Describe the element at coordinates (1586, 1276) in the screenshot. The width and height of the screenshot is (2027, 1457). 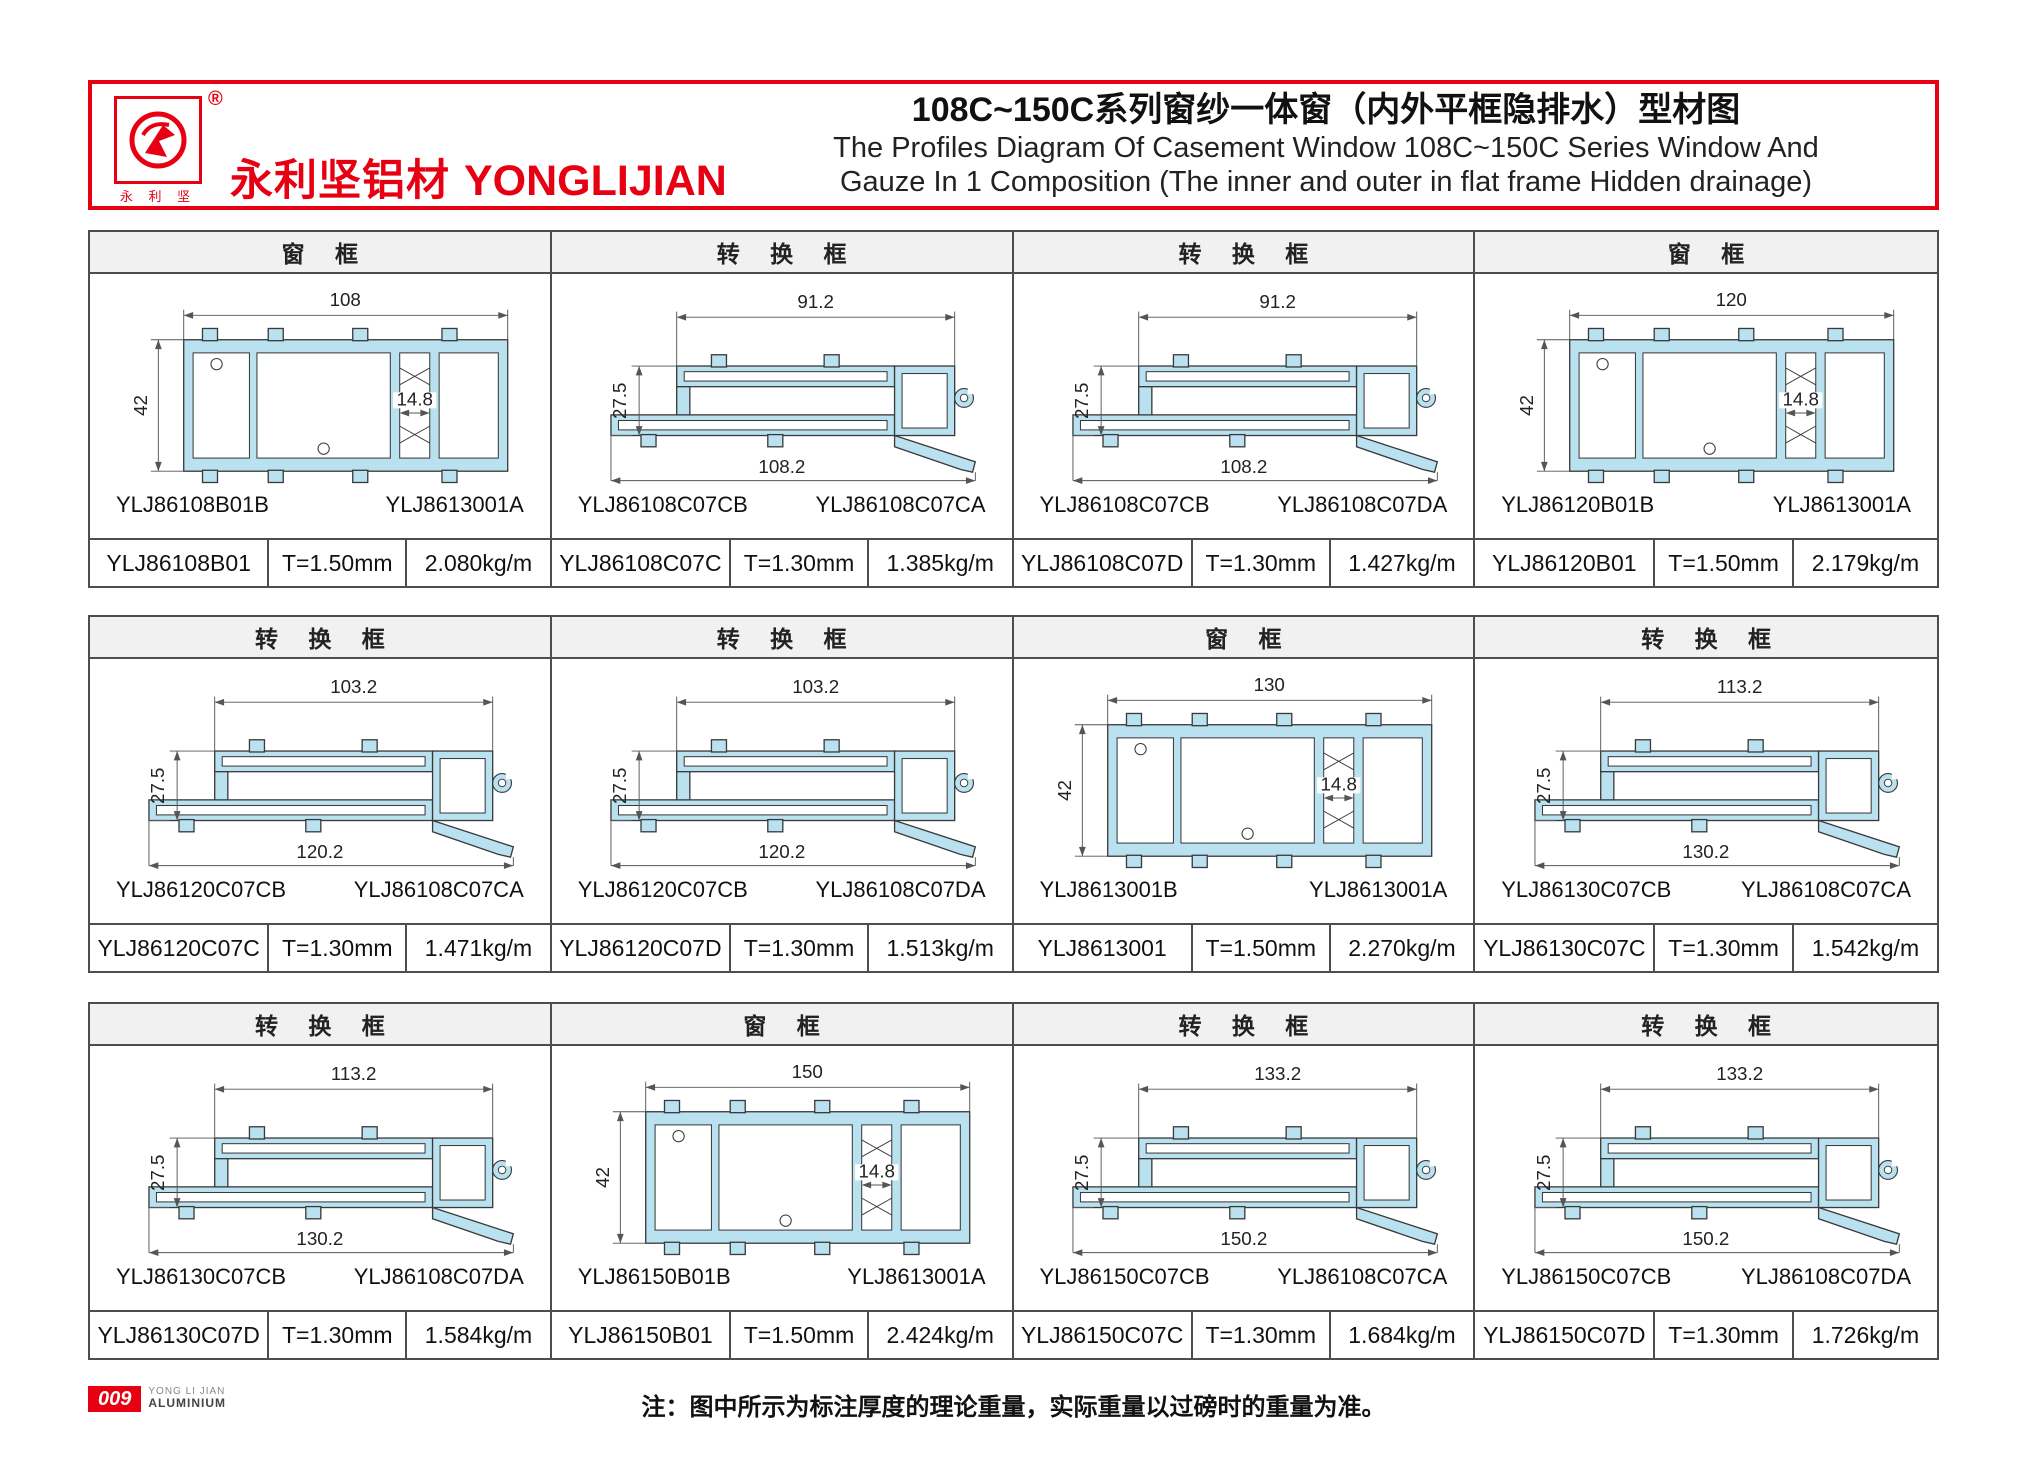
I see `part-number-left: YLJ86150C07CB` at that location.